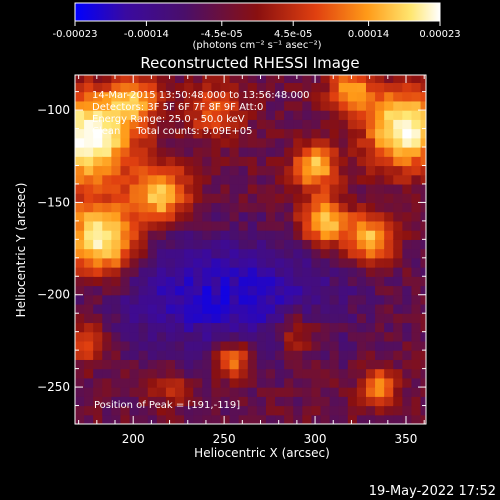 This screenshot has width=500, height=500. What do you see at coordinates (249, 63) in the screenshot?
I see `chart-title: Reconstructed RHESSI Image` at bounding box center [249, 63].